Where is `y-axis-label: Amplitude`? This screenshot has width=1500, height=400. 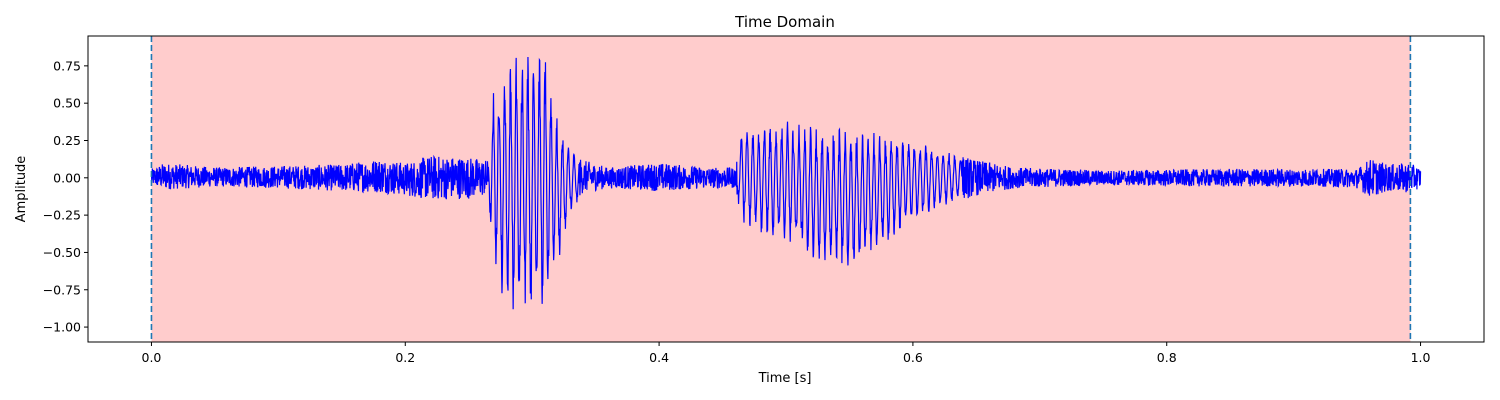
y-axis-label: Amplitude is located at coordinates (21, 189).